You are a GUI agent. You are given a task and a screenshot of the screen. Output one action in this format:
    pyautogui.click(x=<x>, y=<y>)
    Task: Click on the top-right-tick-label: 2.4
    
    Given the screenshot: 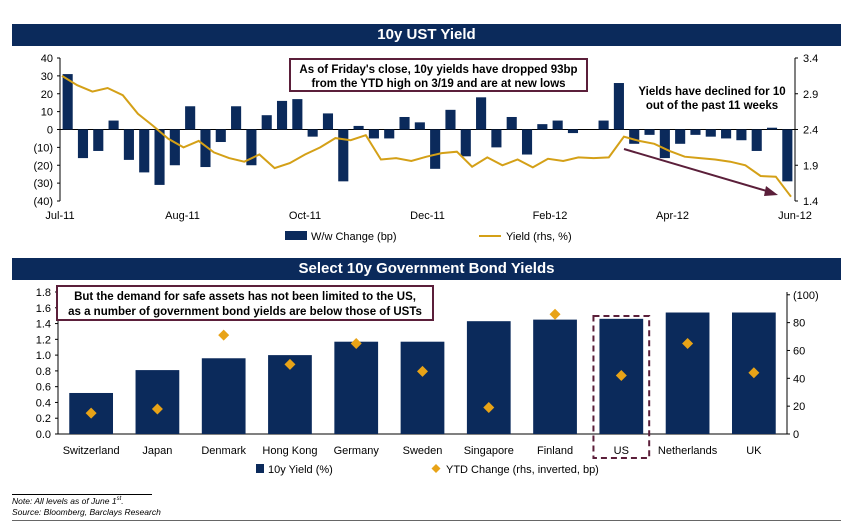 What is the action you would take?
    pyautogui.click(x=810, y=131)
    